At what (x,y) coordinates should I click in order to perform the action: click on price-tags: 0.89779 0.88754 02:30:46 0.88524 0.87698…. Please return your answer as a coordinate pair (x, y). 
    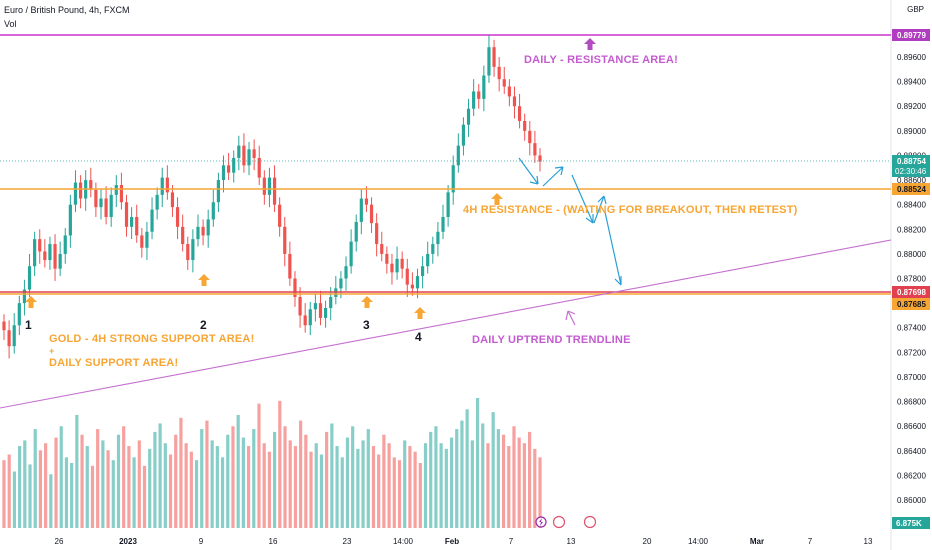
    Looking at the image, I should click on (911, 279).